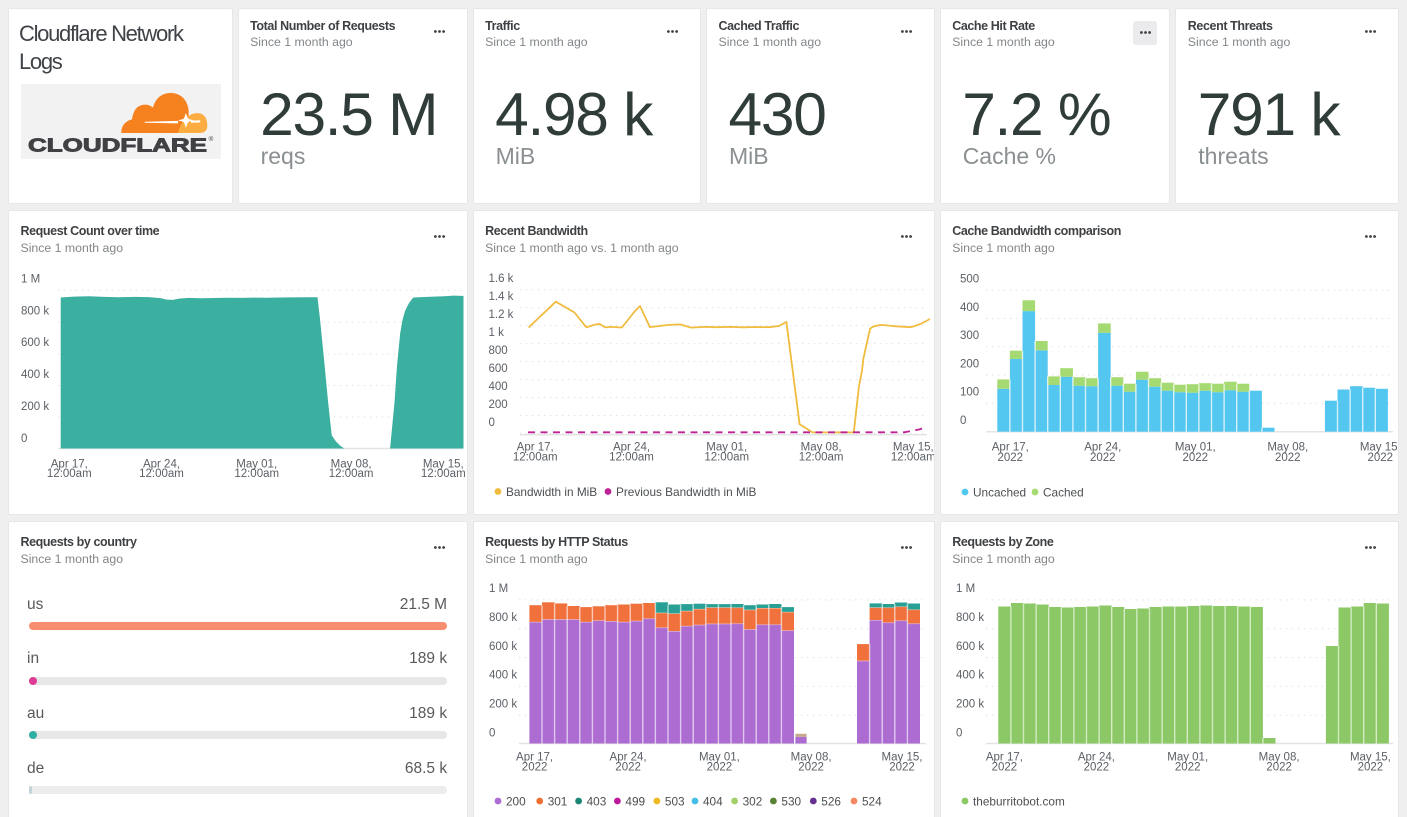 The width and height of the screenshot is (1407, 817). What do you see at coordinates (713, 802) in the screenshot?
I see `svg-text: 404` at bounding box center [713, 802].